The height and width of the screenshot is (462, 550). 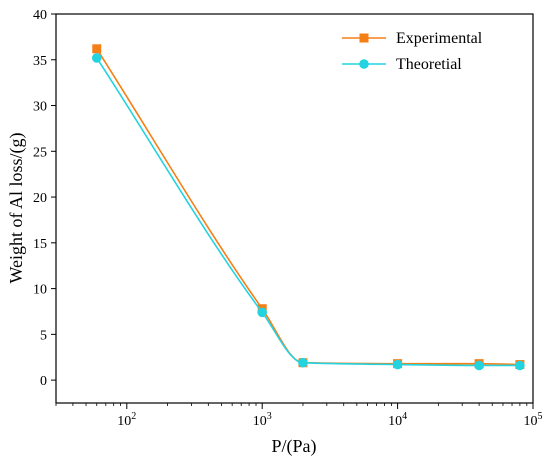 I want to click on y-tick-label: 25, so click(x=40, y=152).